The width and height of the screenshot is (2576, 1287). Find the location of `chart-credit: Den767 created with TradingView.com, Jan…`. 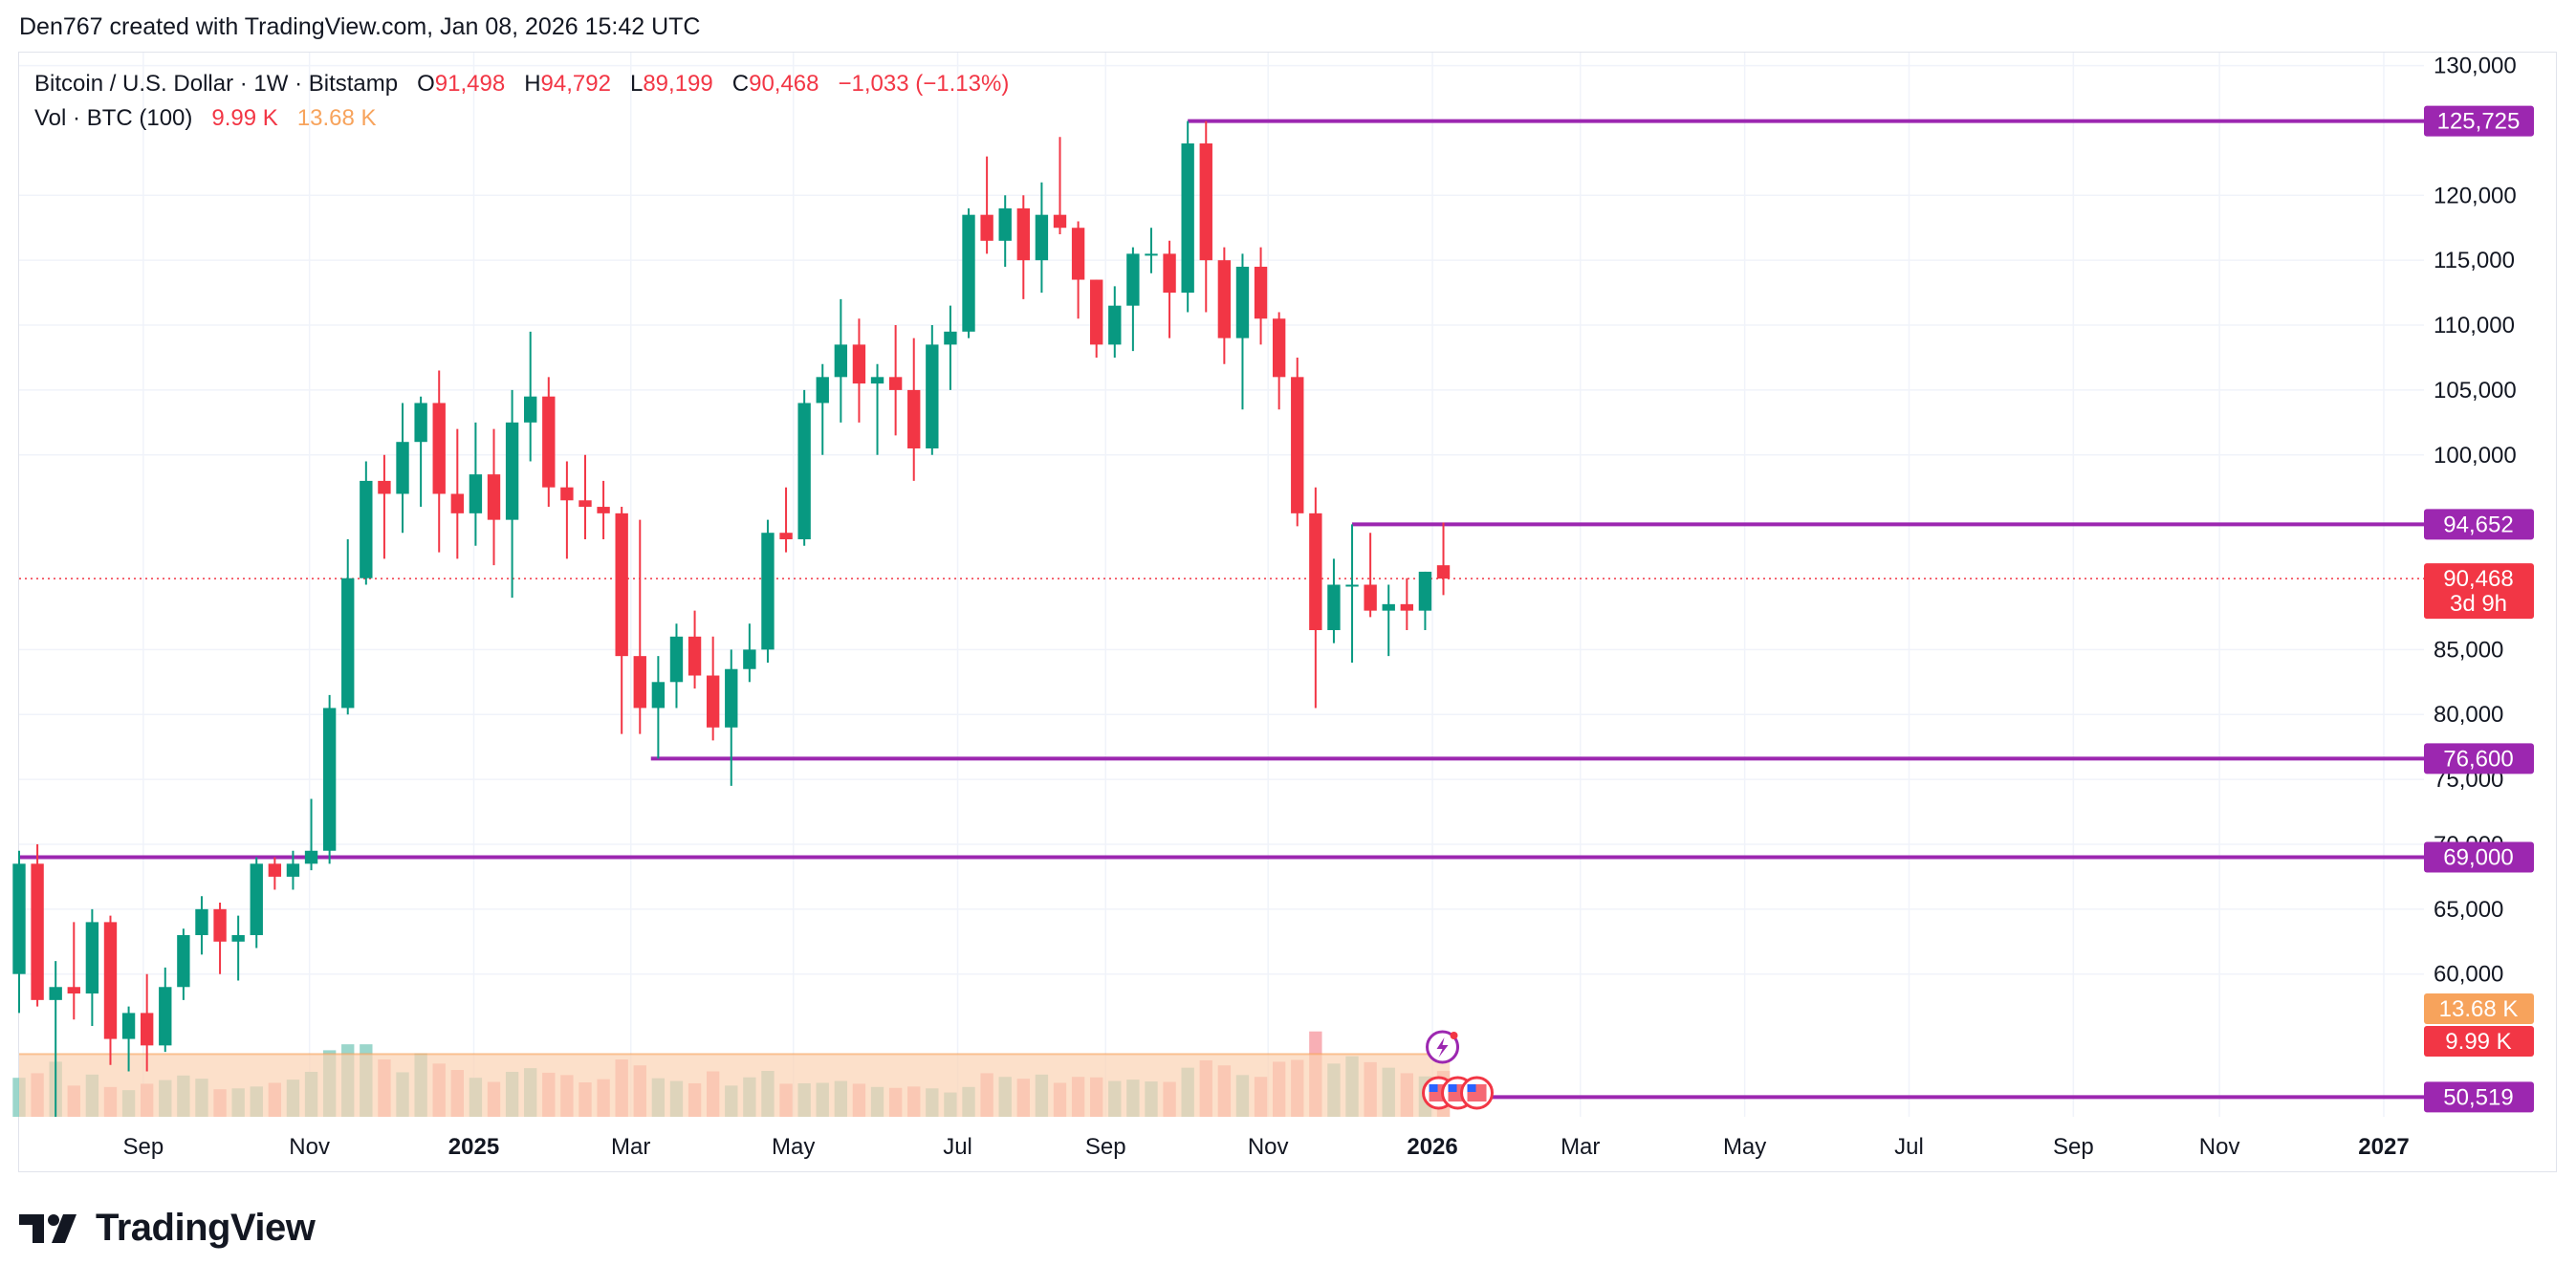

chart-credit: Den767 created with TradingView.com, Jan… is located at coordinates (360, 26).